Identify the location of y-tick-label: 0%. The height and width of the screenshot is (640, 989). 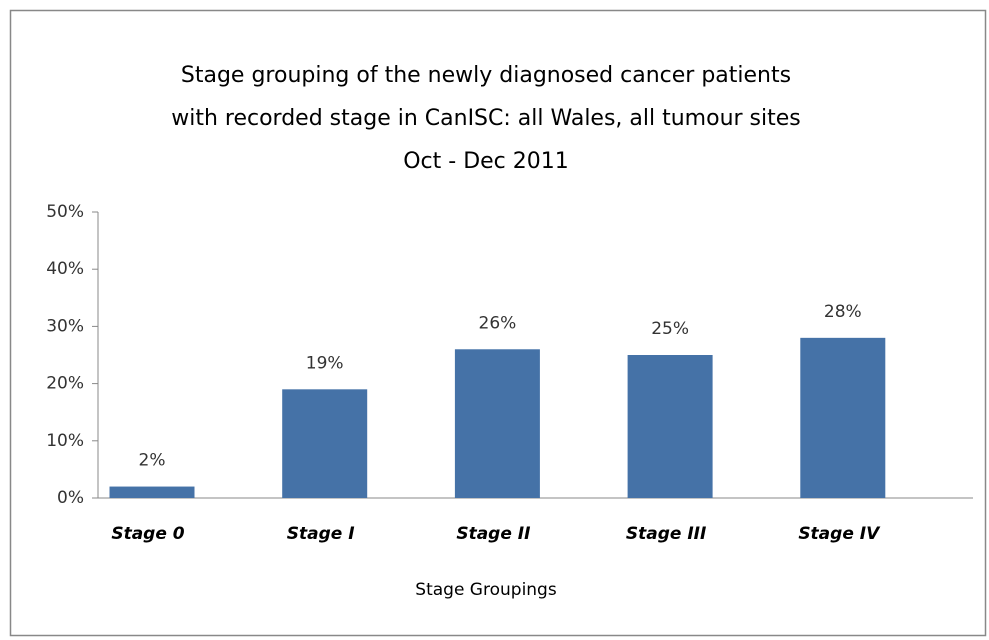
(70, 498).